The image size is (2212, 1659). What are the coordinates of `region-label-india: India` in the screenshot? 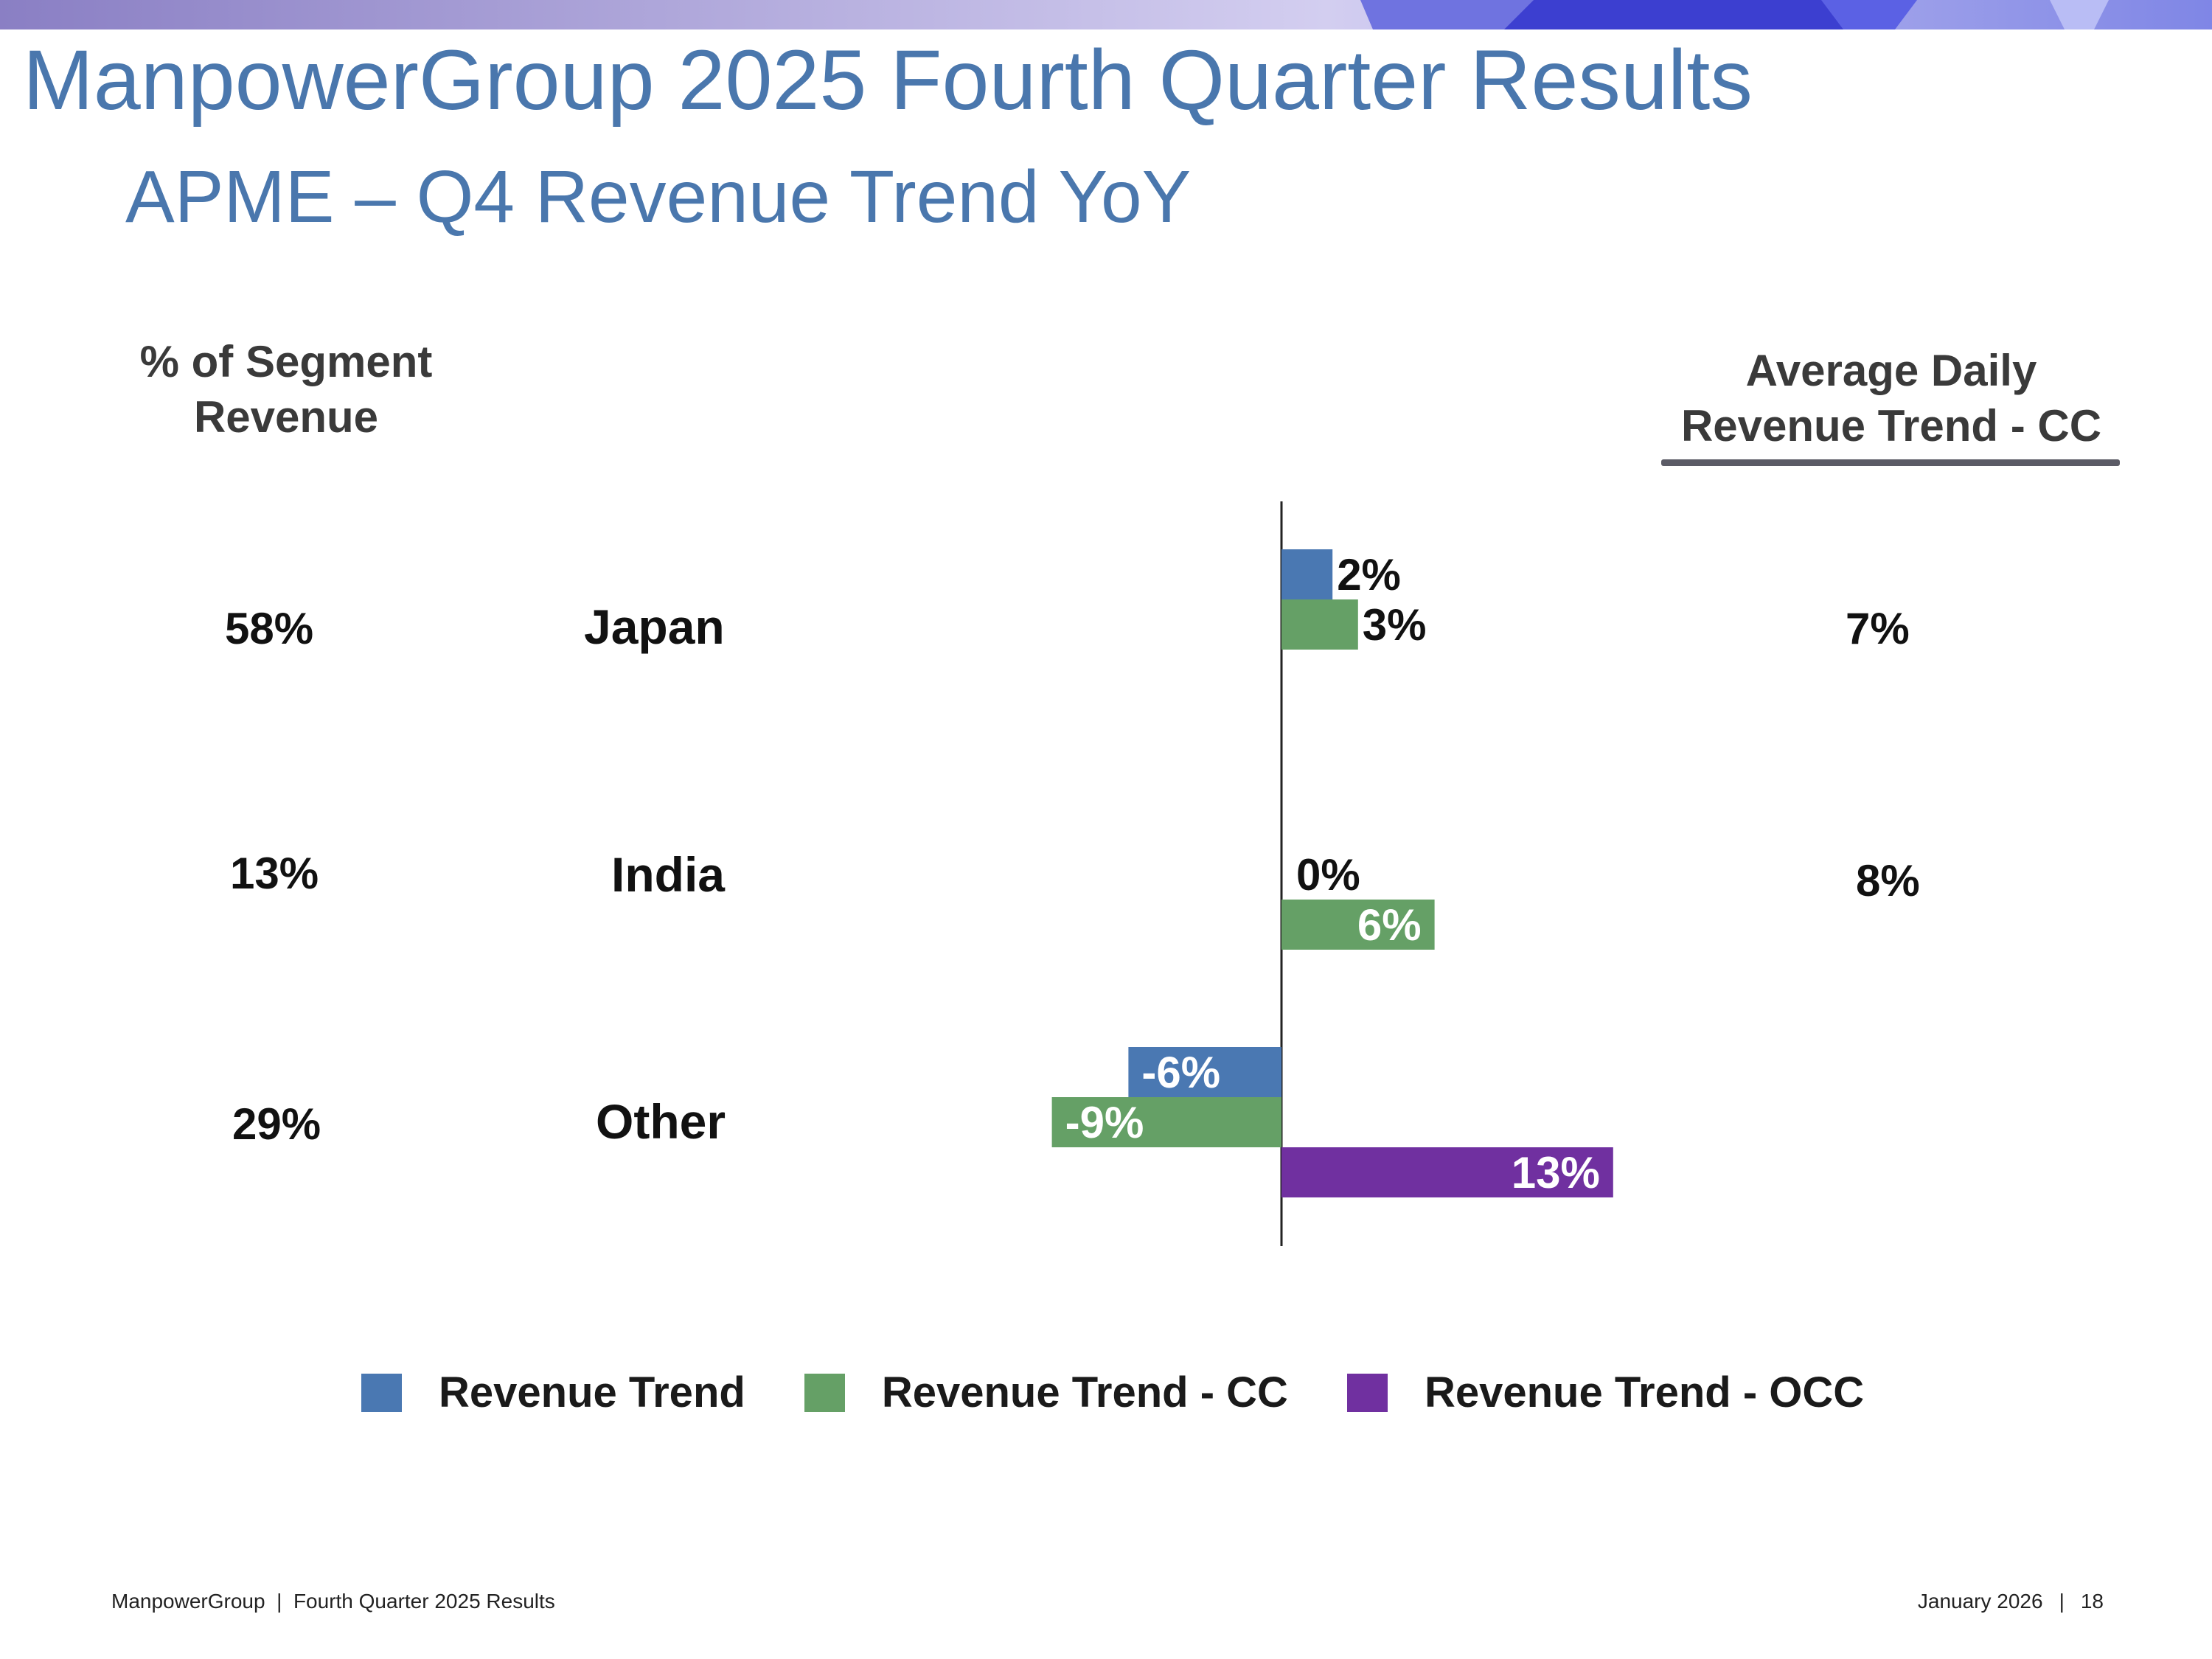 It's located at (668, 874).